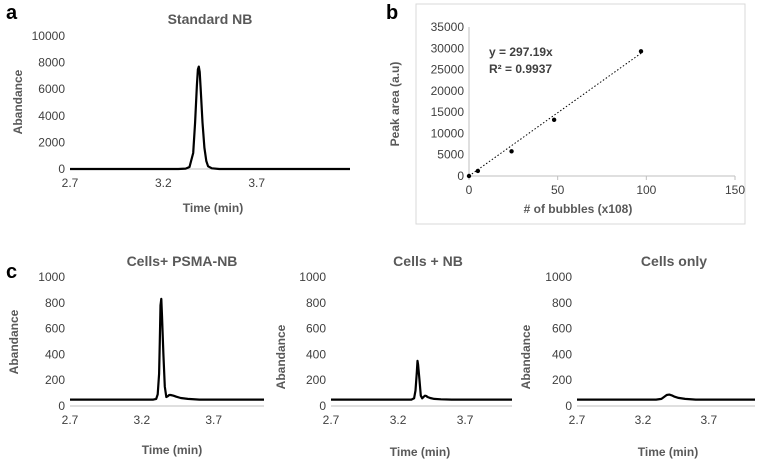  I want to click on y-tick-label: 35000, so click(448, 27).